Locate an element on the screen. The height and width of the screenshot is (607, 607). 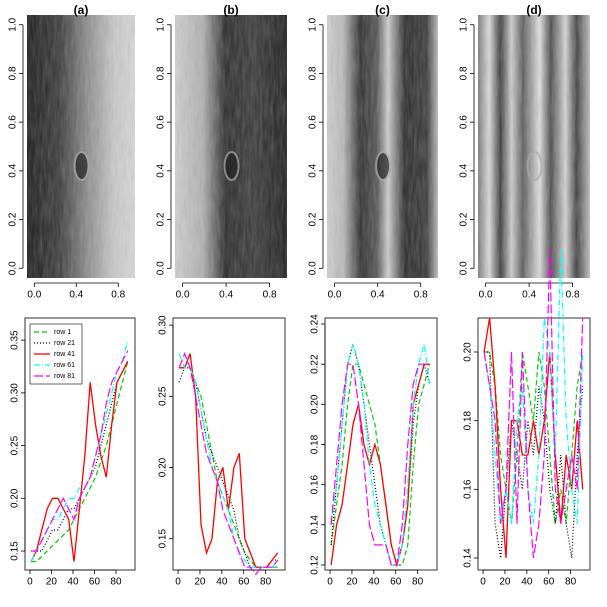
panel: 0 20 40 60 80 0.15 0.20 0.25 0.30 is located at coordinates (222, 451).